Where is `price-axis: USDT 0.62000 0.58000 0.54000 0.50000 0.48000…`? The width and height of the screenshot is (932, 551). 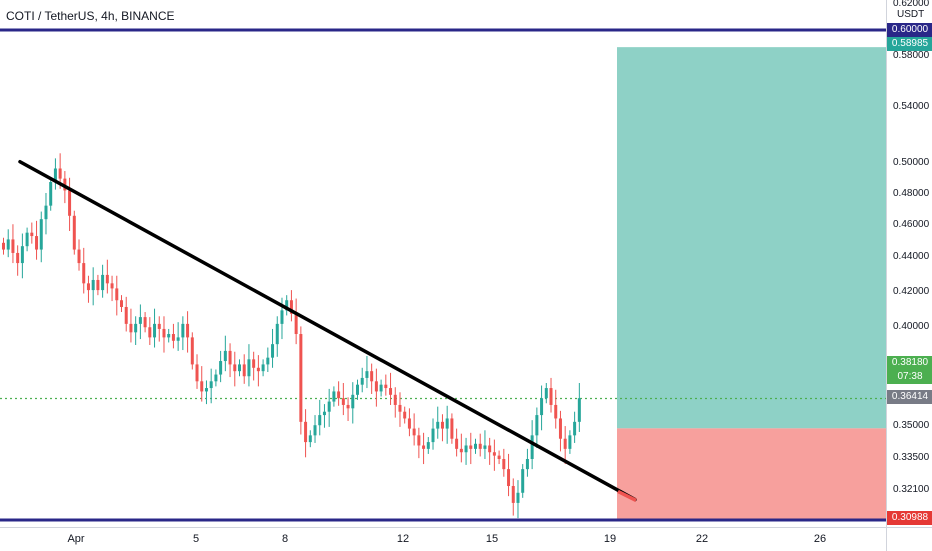 price-axis: USDT 0.62000 0.58000 0.54000 0.50000 0.48000… is located at coordinates (909, 263).